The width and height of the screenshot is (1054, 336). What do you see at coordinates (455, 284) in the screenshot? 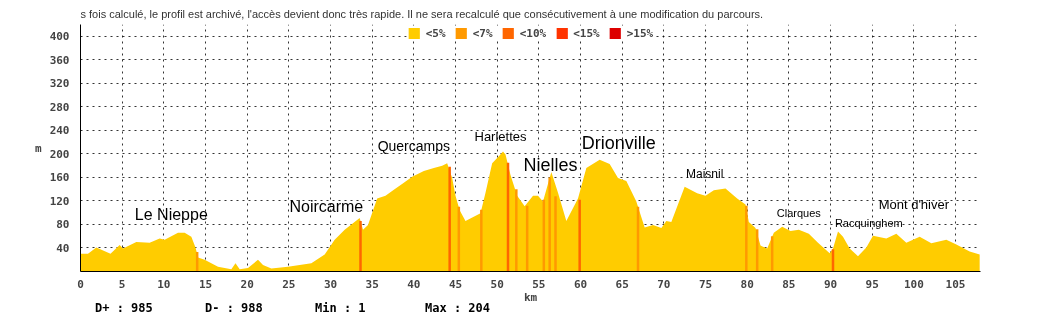
I see `x-tick-label: 45` at bounding box center [455, 284].